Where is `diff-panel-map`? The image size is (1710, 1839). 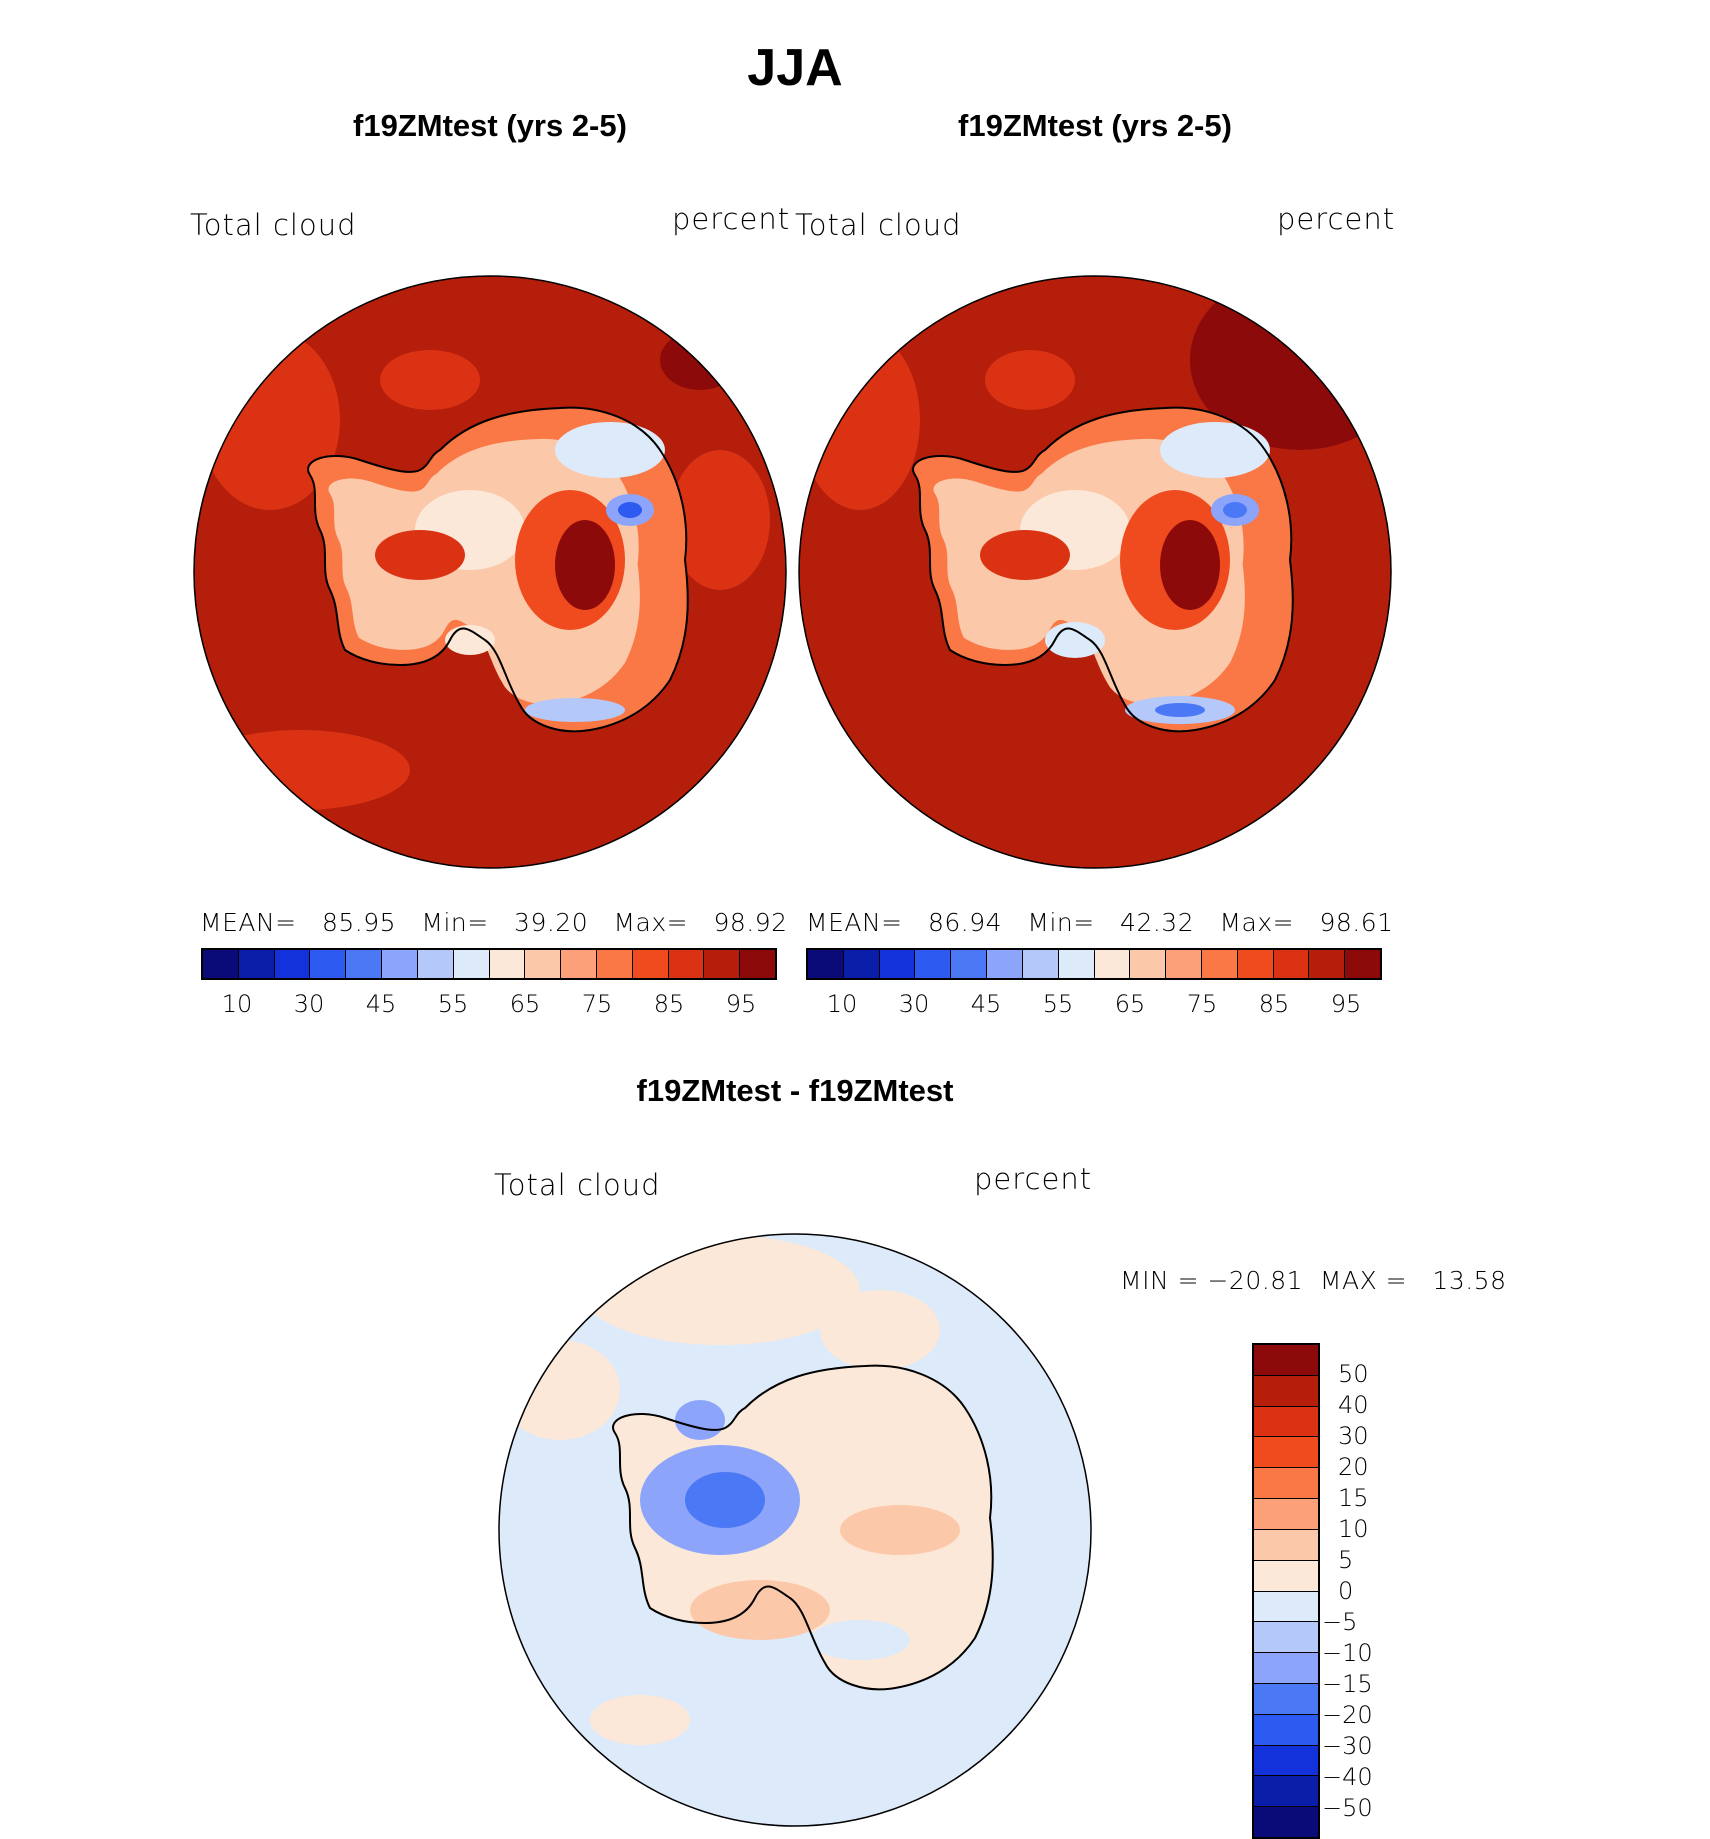 diff-panel-map is located at coordinates (795, 1530).